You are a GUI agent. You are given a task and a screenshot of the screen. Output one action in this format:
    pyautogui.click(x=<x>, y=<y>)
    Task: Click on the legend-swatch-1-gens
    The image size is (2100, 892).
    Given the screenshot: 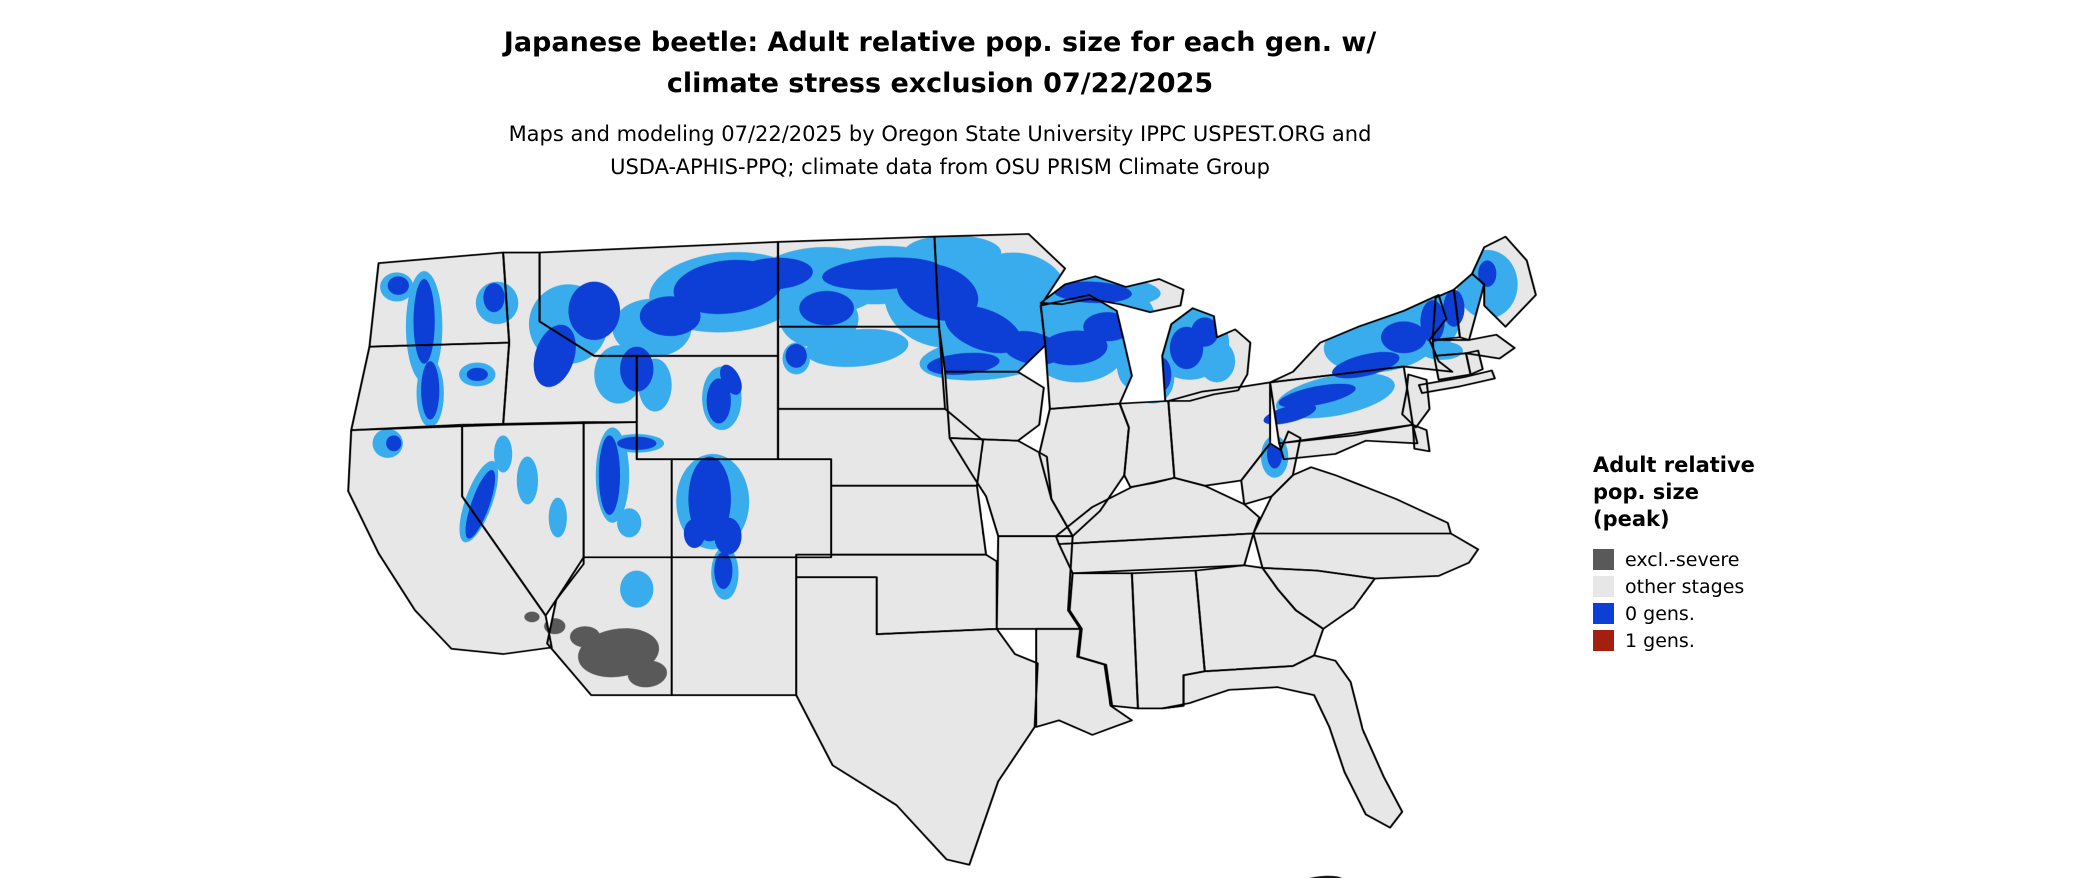 What is the action you would take?
    pyautogui.click(x=1603, y=640)
    